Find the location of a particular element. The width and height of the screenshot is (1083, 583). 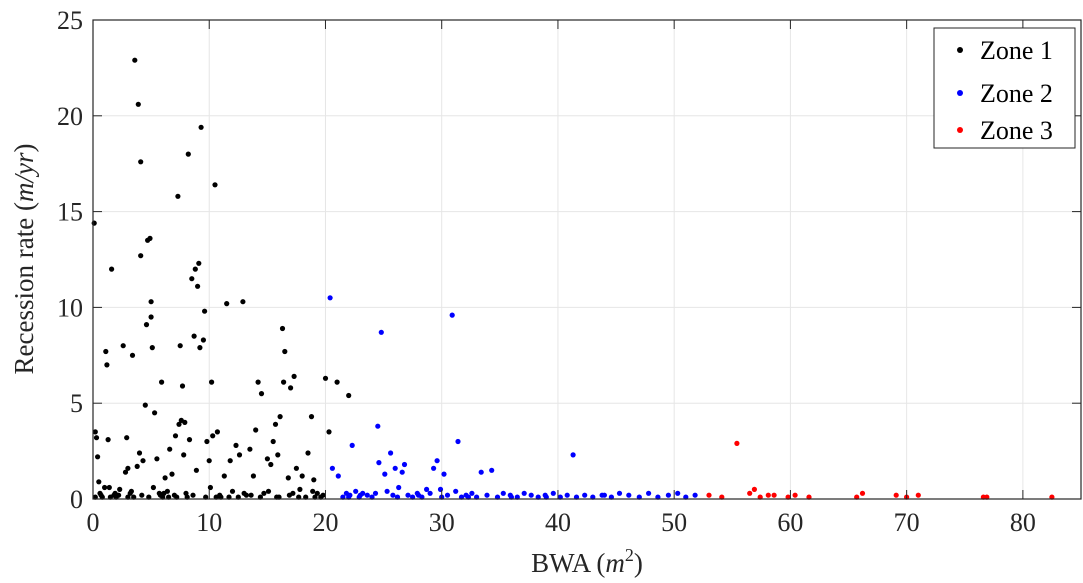

y-tick-label: 20 is located at coordinates (70, 116).